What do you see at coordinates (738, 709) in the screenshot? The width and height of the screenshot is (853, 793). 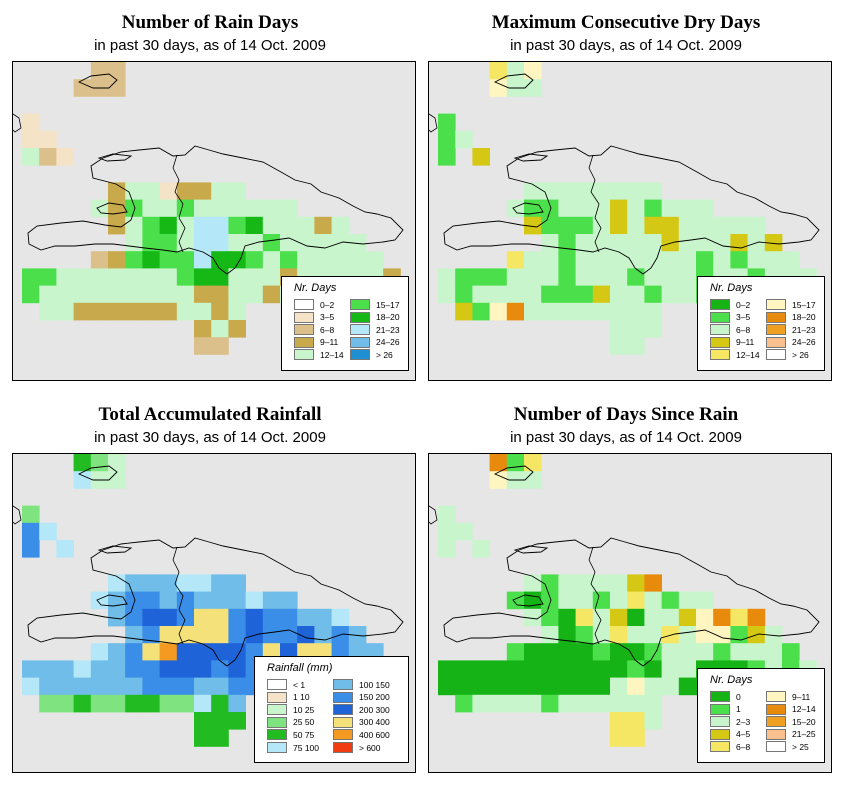 I see `legend-label: 1` at bounding box center [738, 709].